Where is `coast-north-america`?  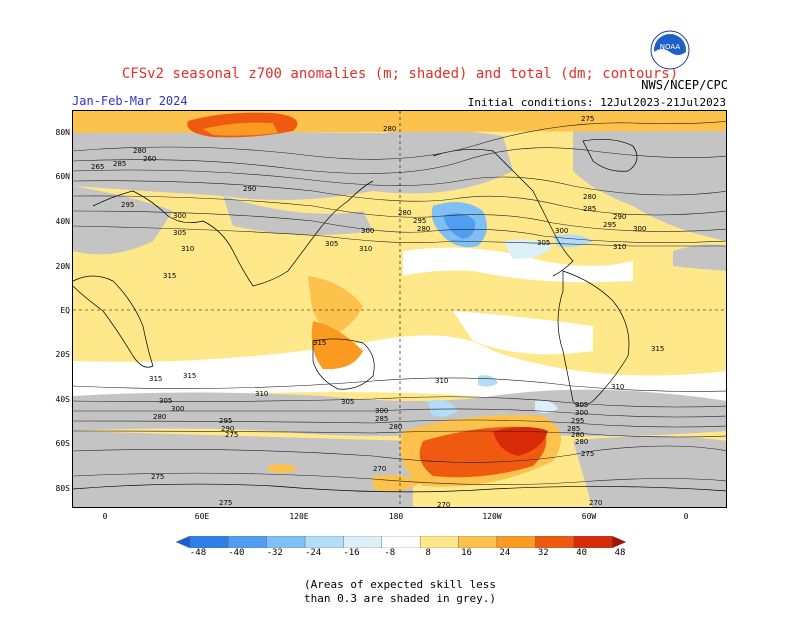 coast-north-america is located at coordinates (503, 213).